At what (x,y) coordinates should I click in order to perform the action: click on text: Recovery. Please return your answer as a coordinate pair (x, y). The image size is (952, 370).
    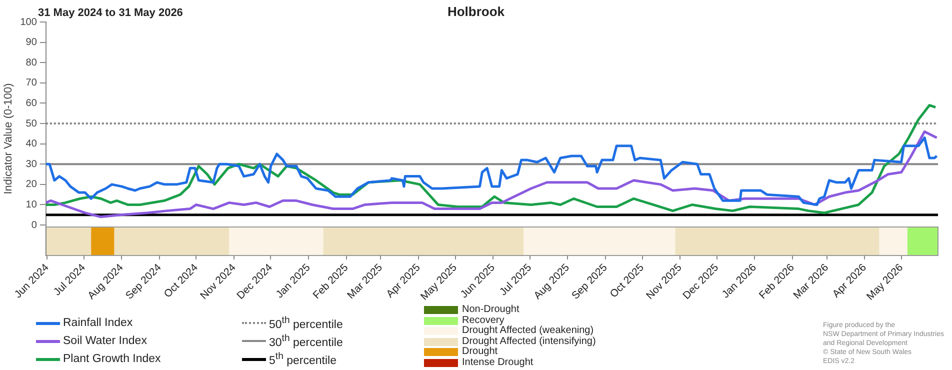
    Looking at the image, I should click on (483, 320).